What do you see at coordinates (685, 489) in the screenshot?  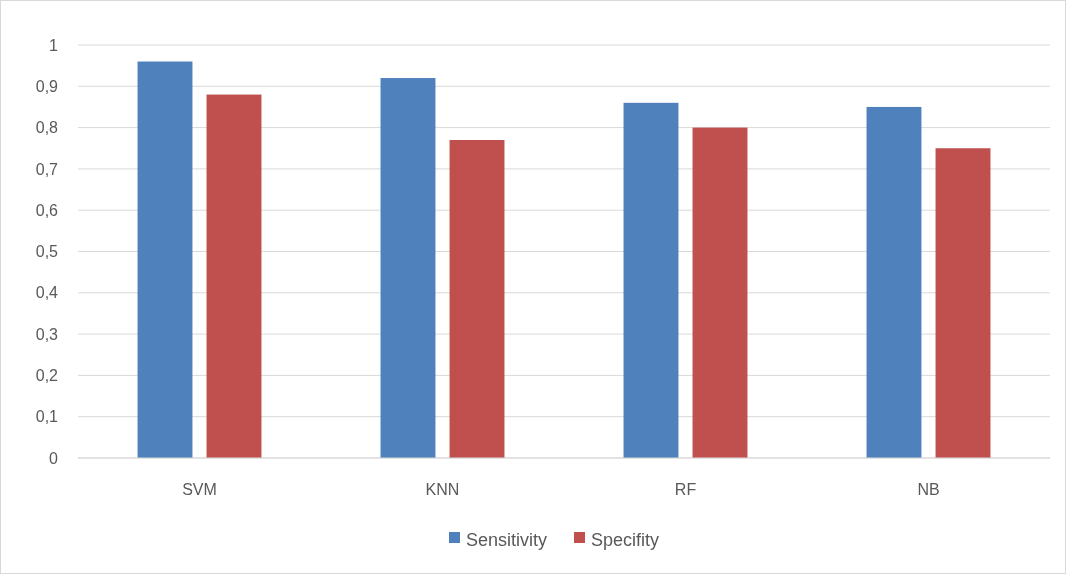 I see `x-tick-label: RF` at bounding box center [685, 489].